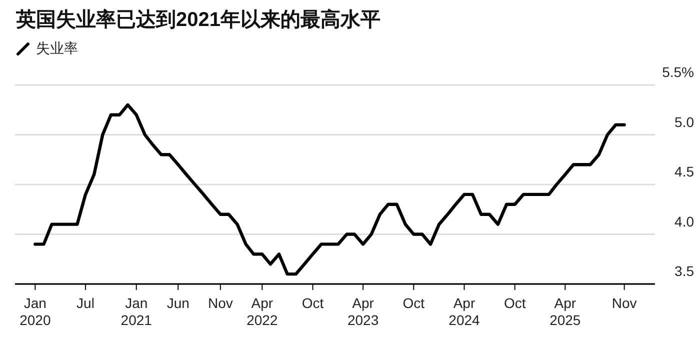 Image resolution: width=698 pixels, height=340 pixels. I want to click on y-tick-label: 5.5%, so click(678, 72).